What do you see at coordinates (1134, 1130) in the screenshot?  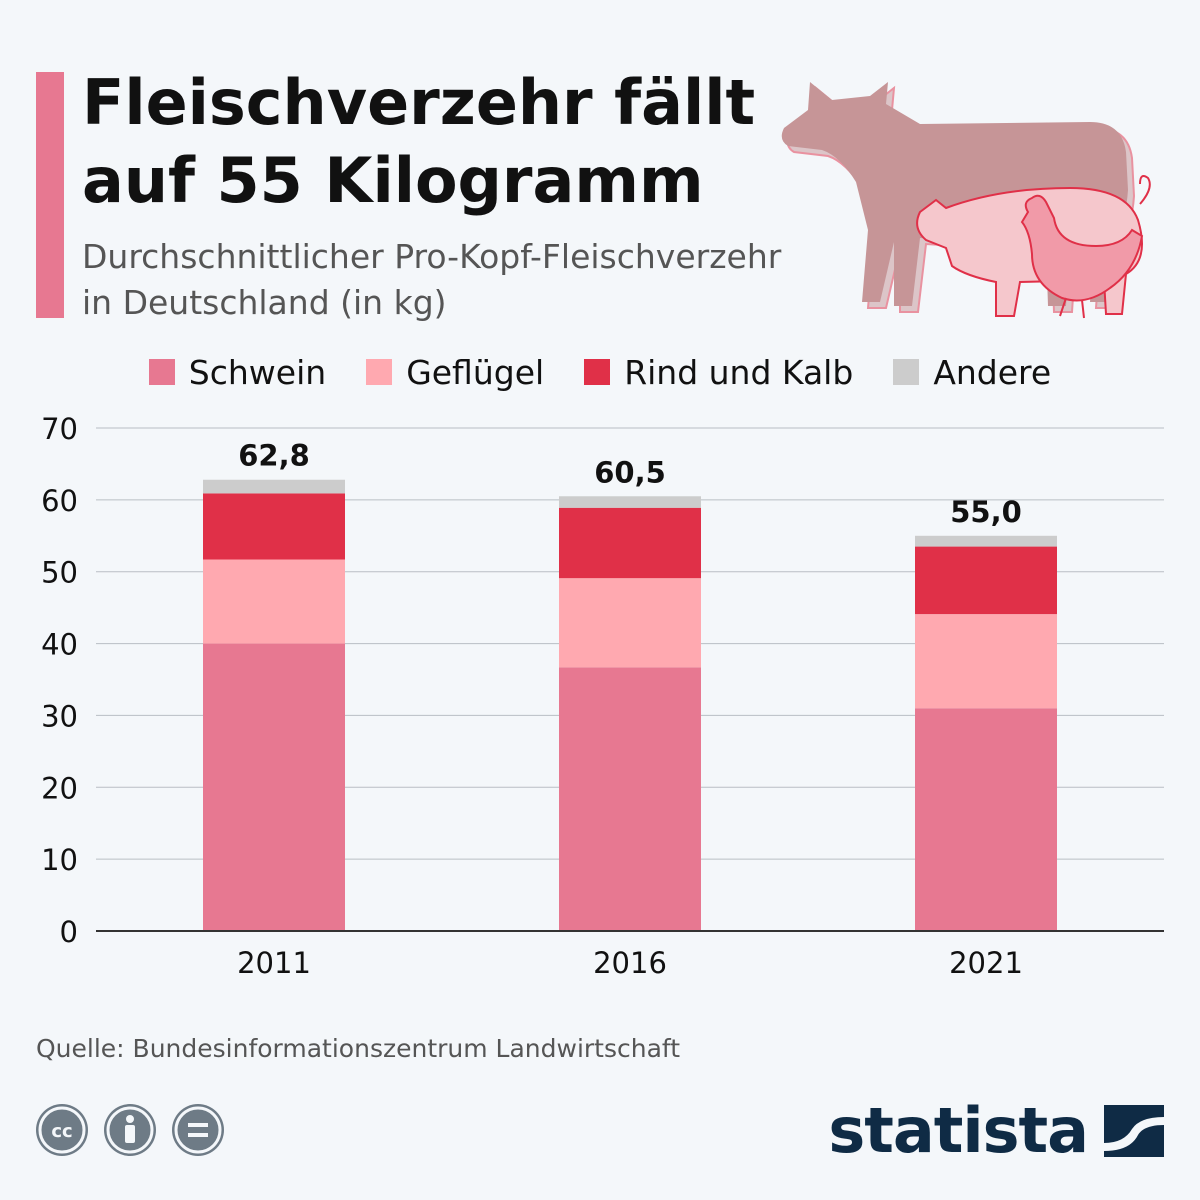 I see `statista-logo-icon` at bounding box center [1134, 1130].